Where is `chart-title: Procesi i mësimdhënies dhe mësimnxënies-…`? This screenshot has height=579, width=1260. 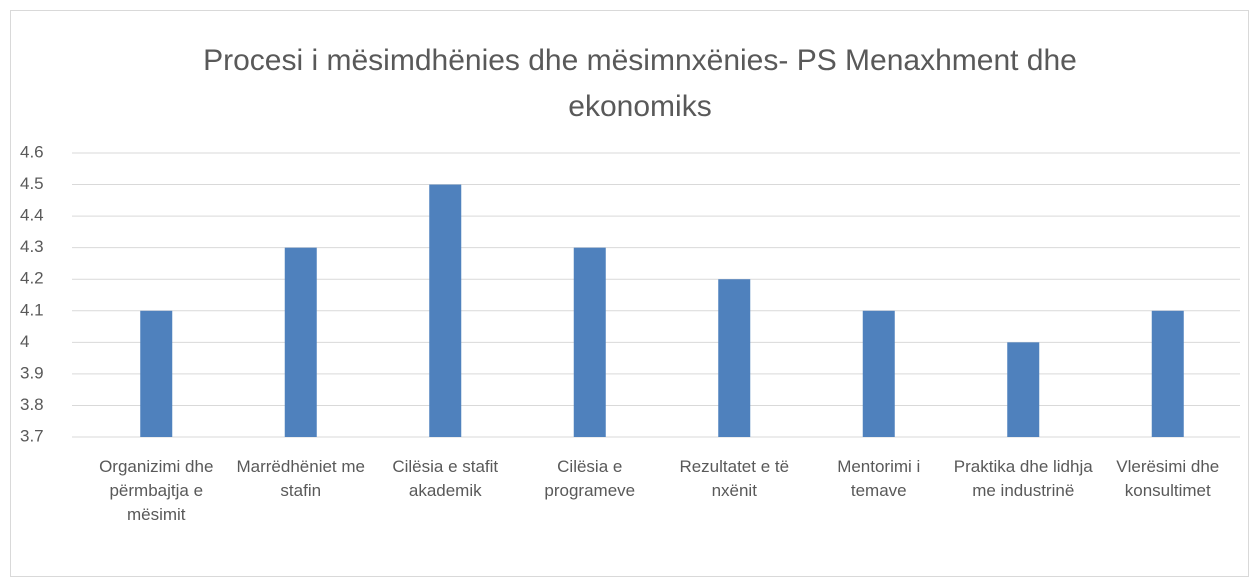 chart-title: Procesi i mësimdhënies dhe mësimnxënies-… is located at coordinates (640, 83).